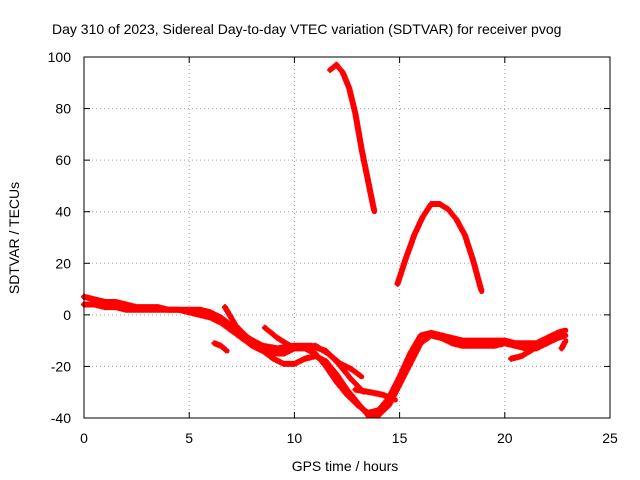 The image size is (640, 480). I want to click on series-track-e, so click(220, 347).